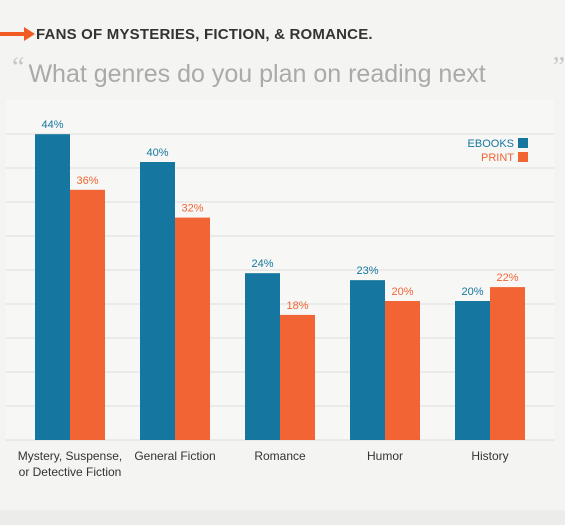 This screenshot has width=565, height=525. I want to click on footer-band, so click(282, 517).